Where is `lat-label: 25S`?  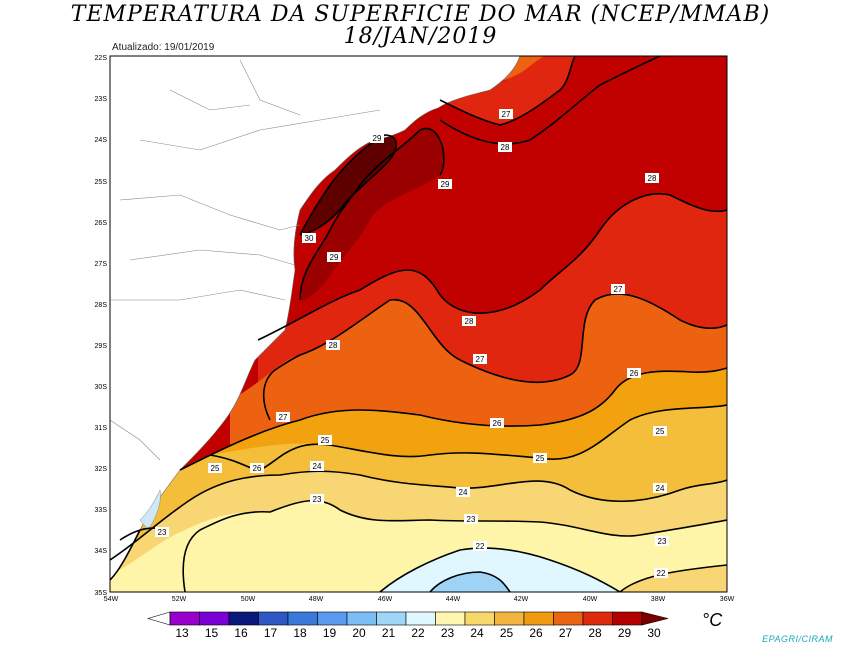
lat-label: 25S is located at coordinates (101, 182).